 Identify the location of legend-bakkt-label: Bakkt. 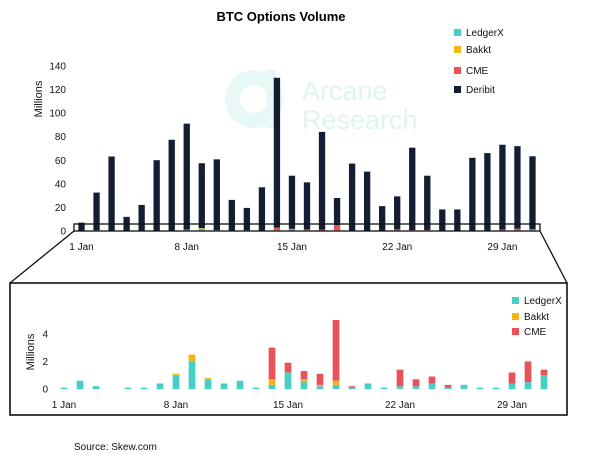
(478, 50).